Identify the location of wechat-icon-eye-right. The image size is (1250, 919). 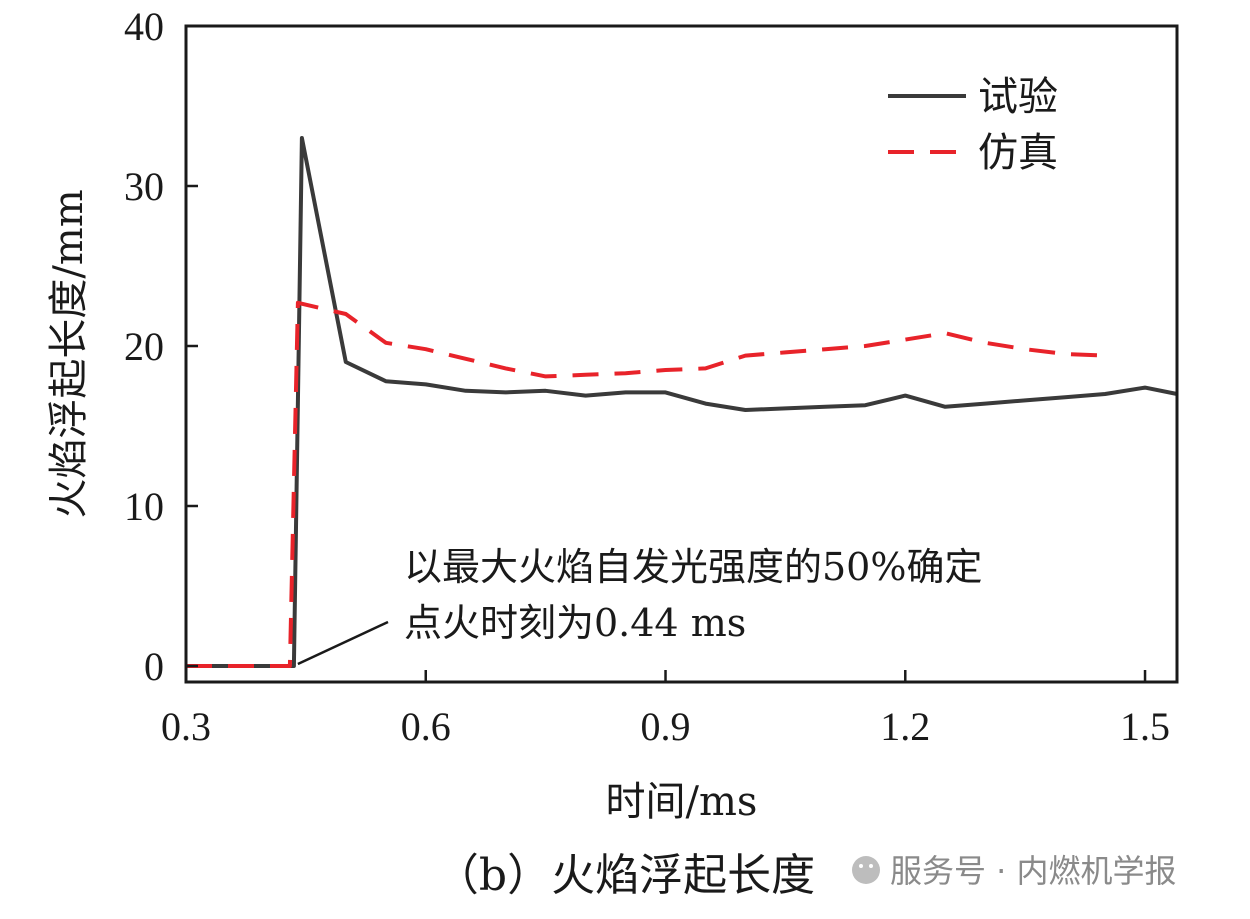
(871, 866).